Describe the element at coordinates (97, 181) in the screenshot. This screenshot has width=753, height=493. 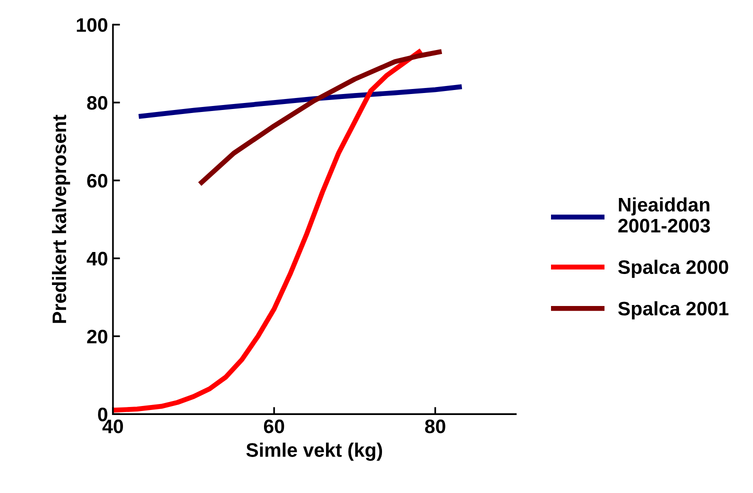
I see `y-tick-label: 60` at that location.